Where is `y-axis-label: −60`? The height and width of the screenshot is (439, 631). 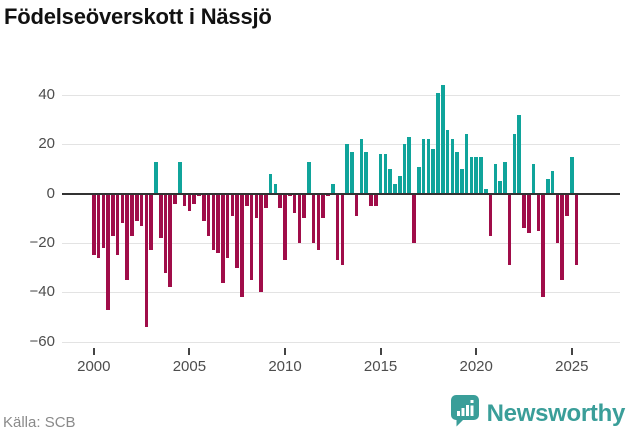
y-axis-label: −60 is located at coordinates (42, 341).